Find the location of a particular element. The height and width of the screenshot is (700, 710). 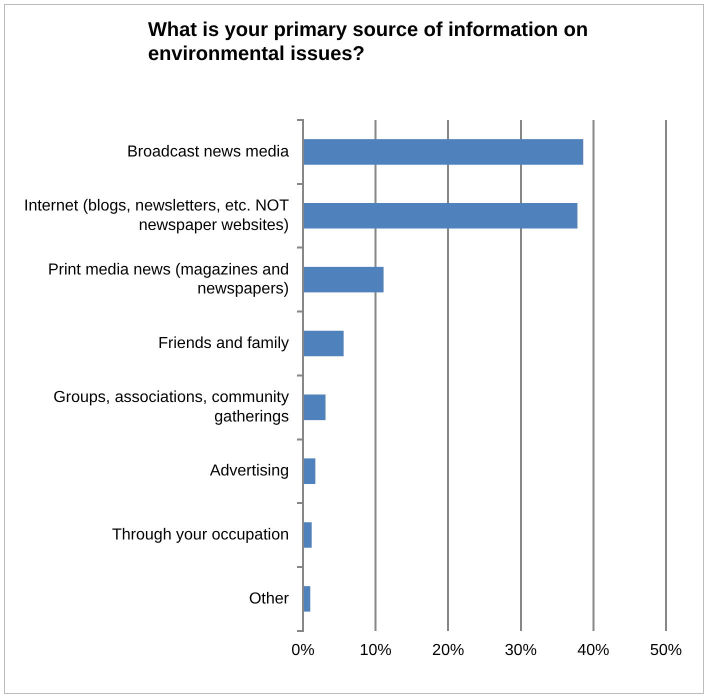

y-tick-label: Advertising is located at coordinates (249, 471).